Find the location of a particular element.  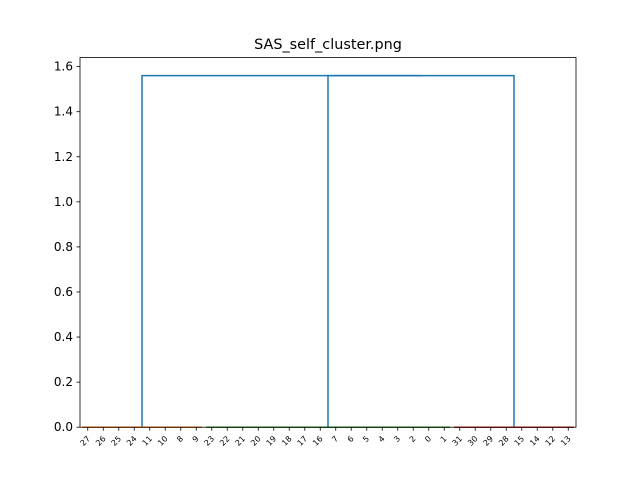

leaf-label: 3 is located at coordinates (397, 439).